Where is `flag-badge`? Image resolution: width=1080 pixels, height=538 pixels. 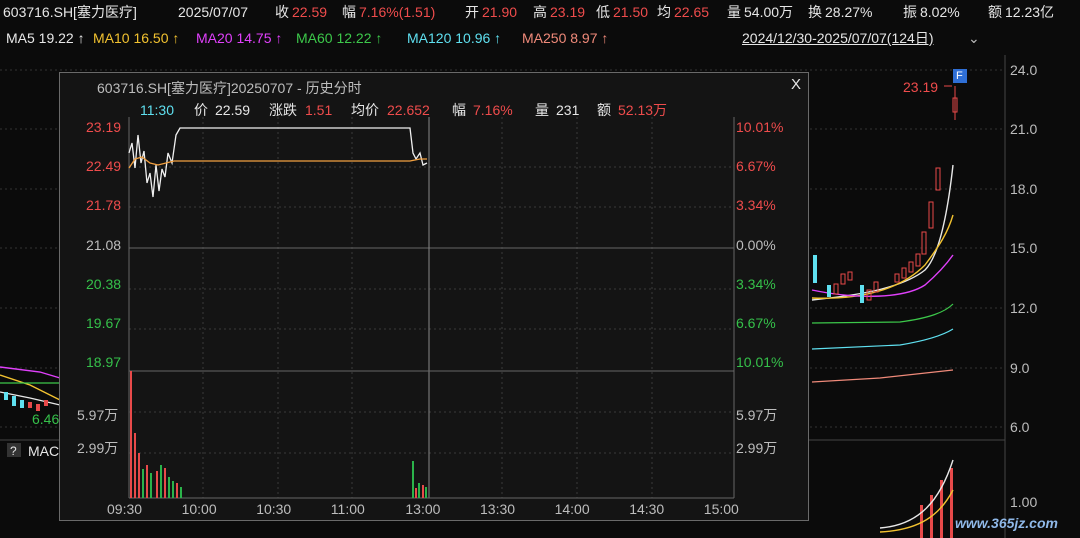 flag-badge is located at coordinates (960, 76).